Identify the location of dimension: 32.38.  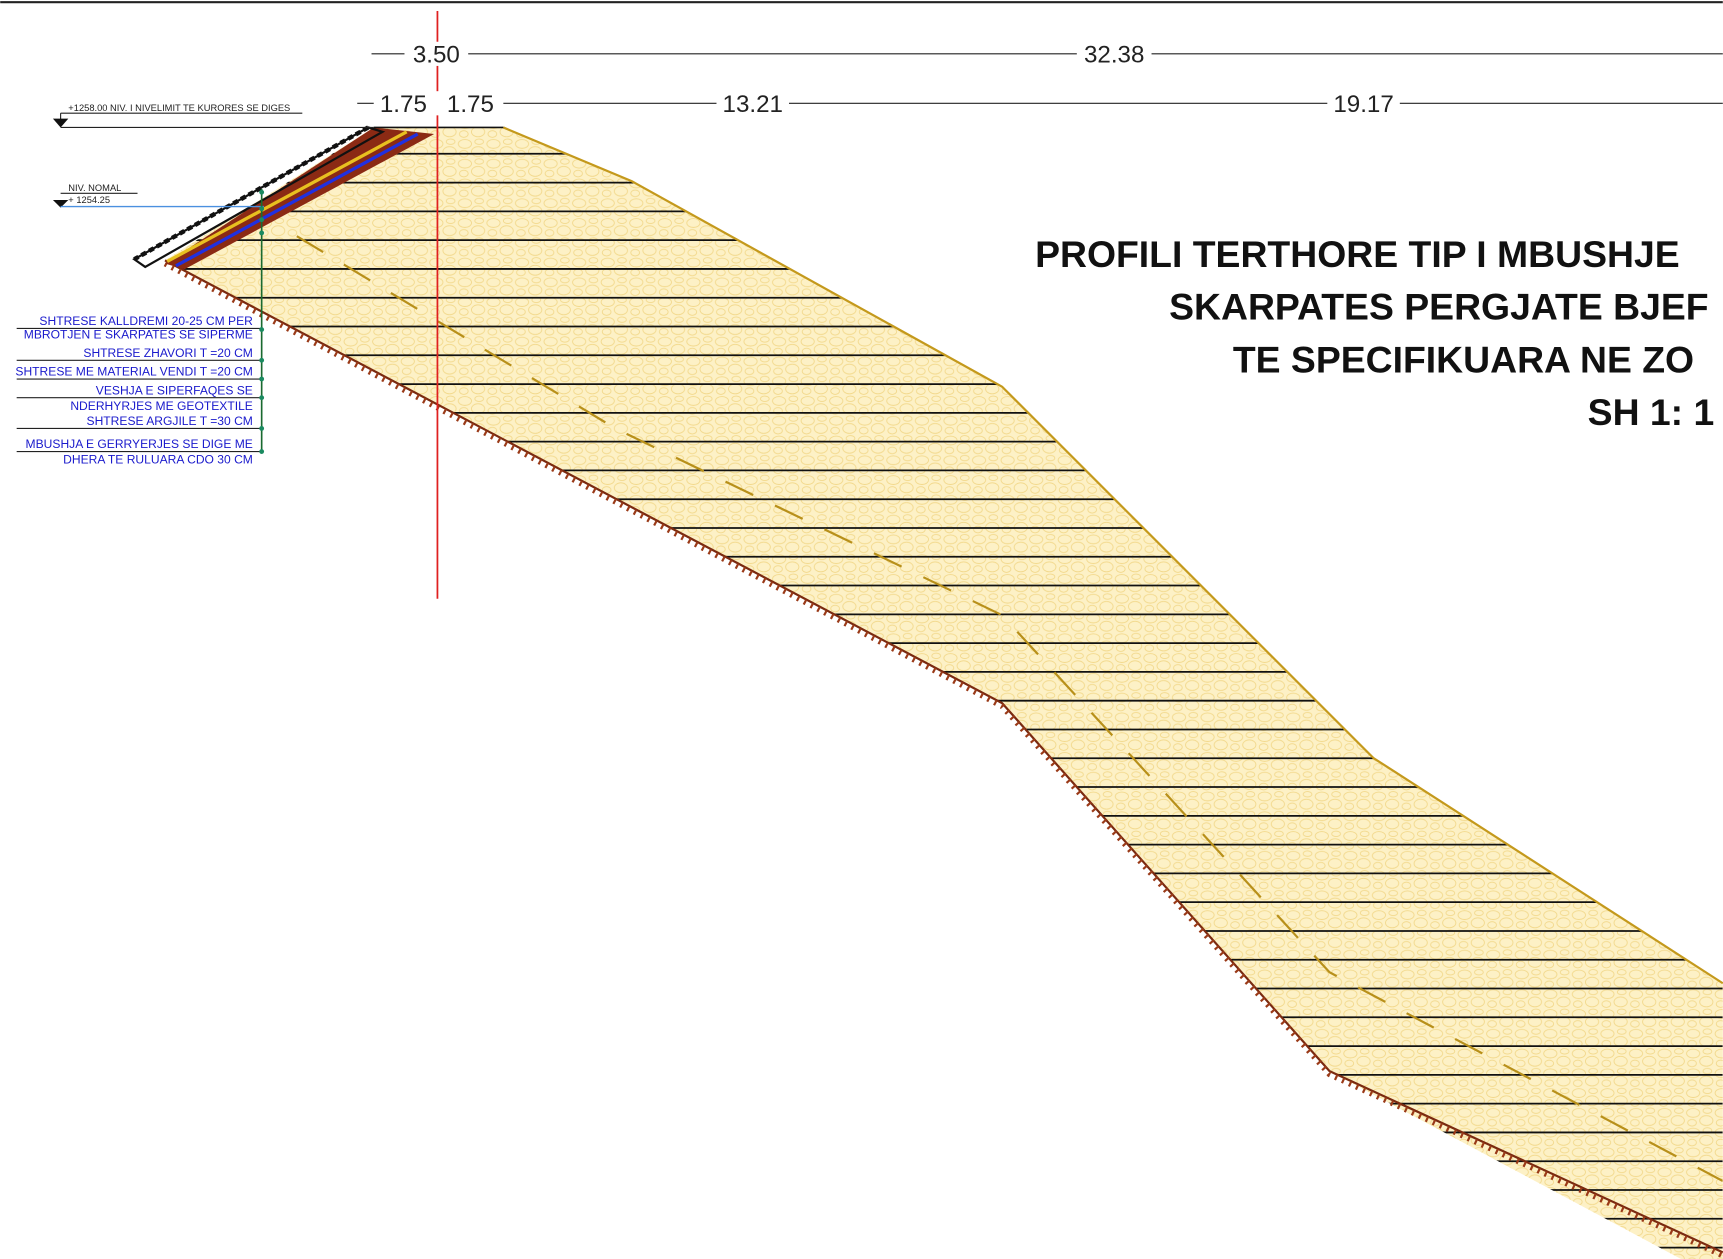
(1114, 55).